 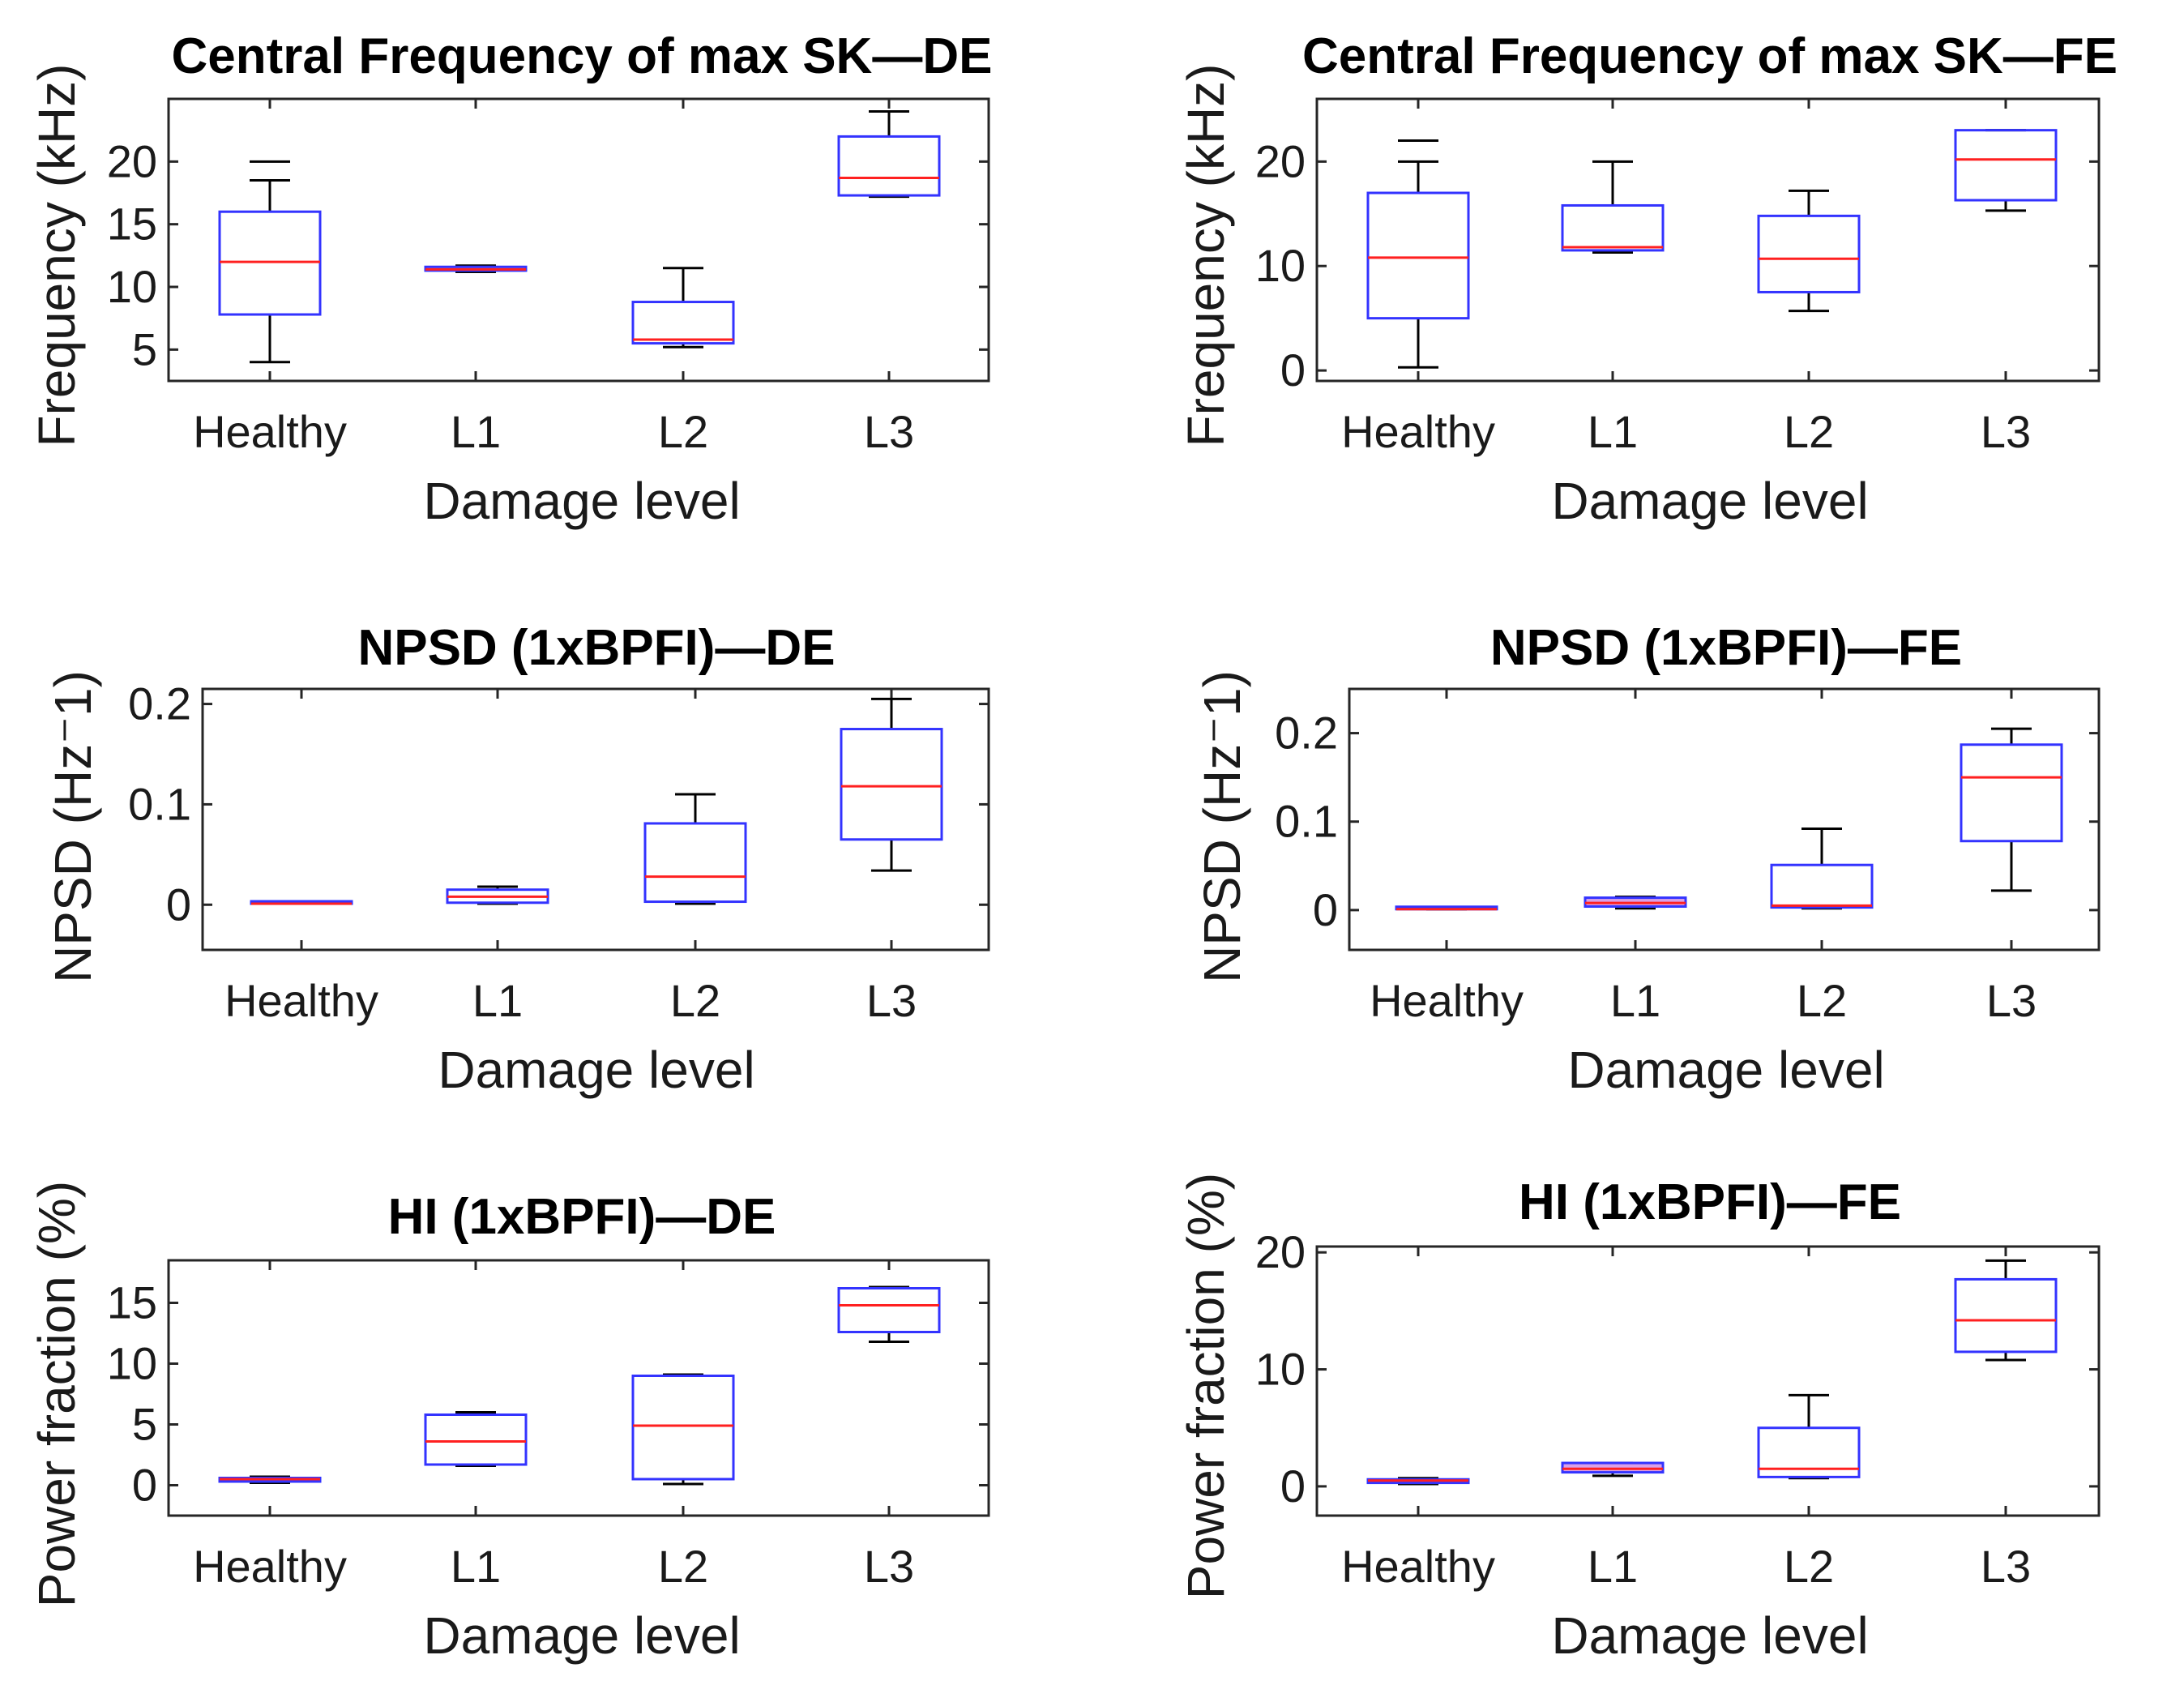 What do you see at coordinates (1726, 648) in the screenshot?
I see `chart-title: NPSD (1xBPFI)—FE` at bounding box center [1726, 648].